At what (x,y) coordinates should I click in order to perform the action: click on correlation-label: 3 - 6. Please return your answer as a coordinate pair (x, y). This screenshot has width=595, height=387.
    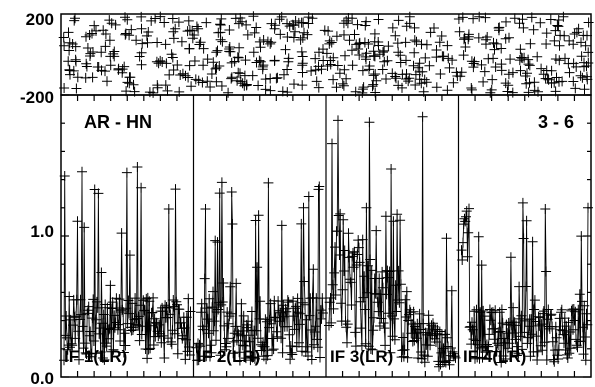
    Looking at the image, I should click on (556, 122).